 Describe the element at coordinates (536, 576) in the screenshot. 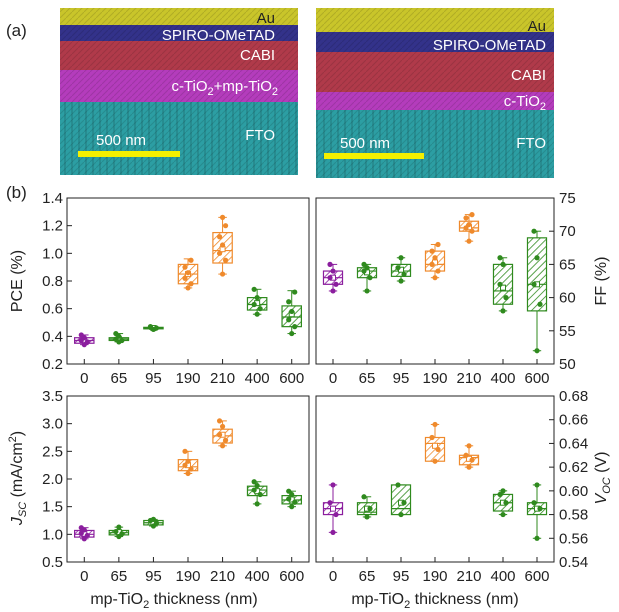

I see `voc-x-tick-label: 600` at that location.